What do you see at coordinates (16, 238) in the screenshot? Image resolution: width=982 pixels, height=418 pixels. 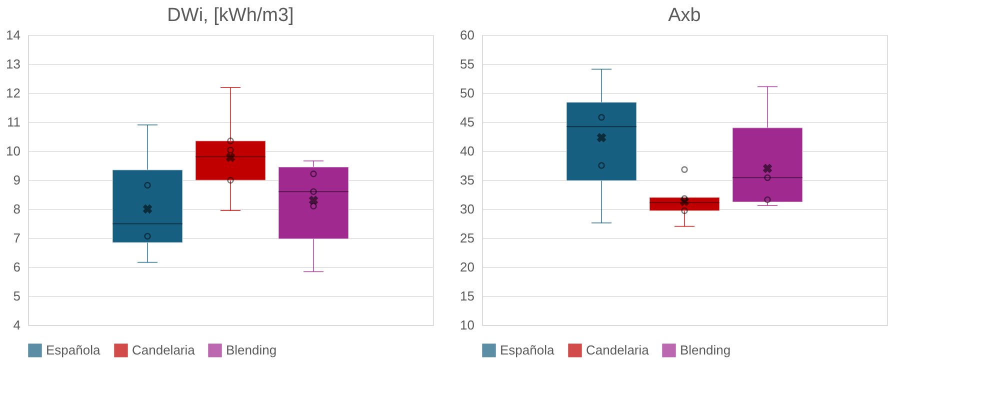 I see `y-tick-label: 7` at bounding box center [16, 238].